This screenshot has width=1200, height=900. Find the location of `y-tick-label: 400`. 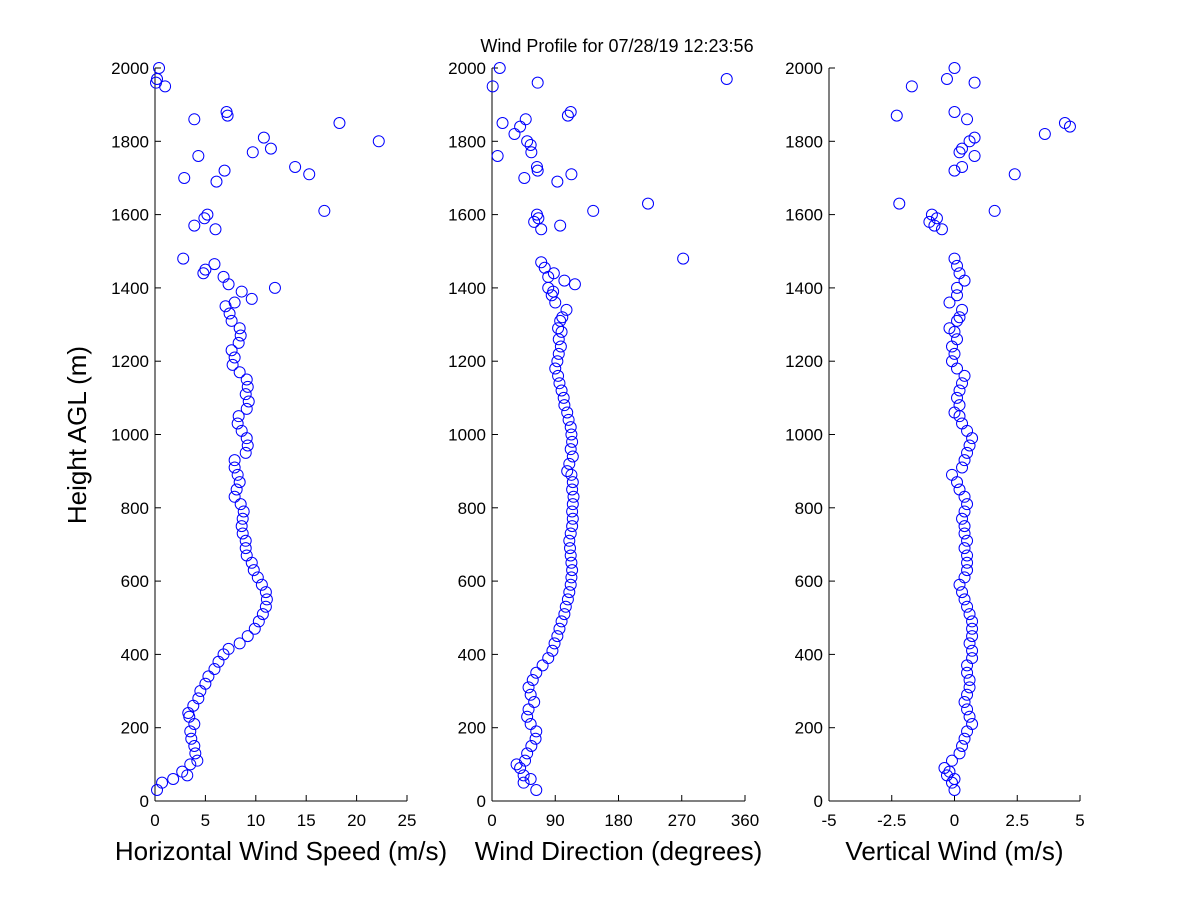

y-tick-label: 400 is located at coordinates (135, 654).